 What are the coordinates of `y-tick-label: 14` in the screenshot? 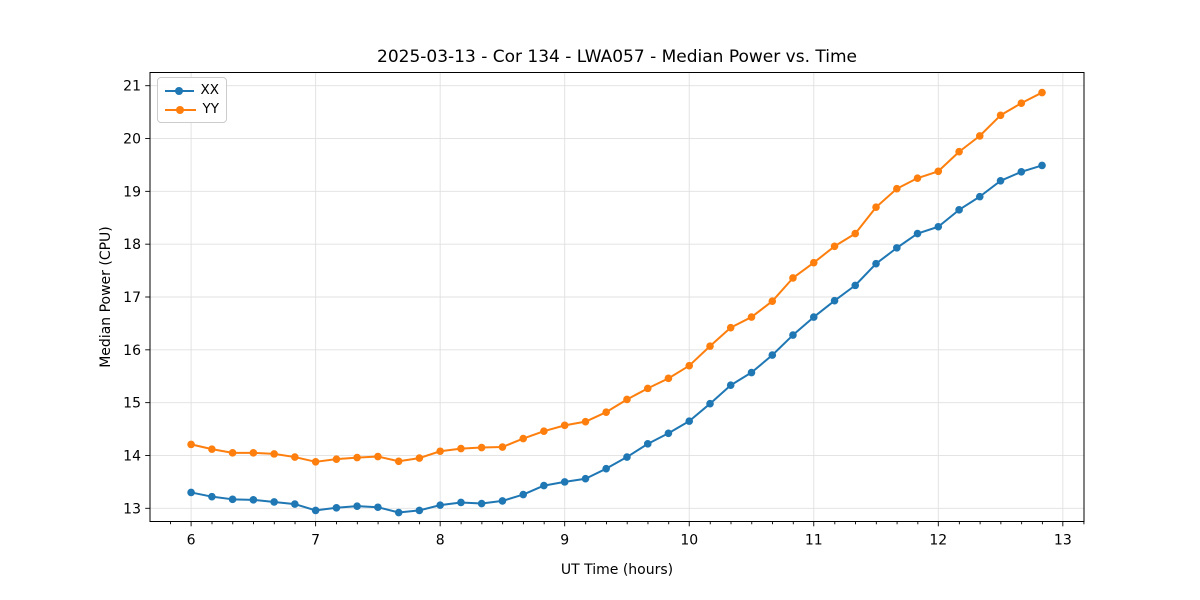 It's located at (132, 456).